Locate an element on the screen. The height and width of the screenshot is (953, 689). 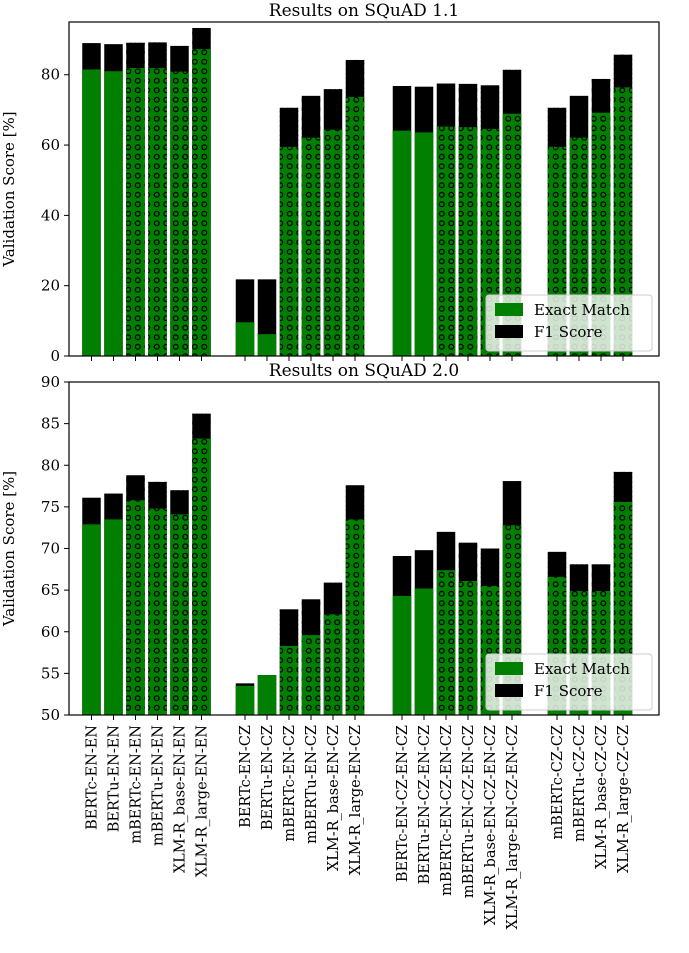
x-tick-label: XLM-R_large-EN-EN is located at coordinates (203, 801).